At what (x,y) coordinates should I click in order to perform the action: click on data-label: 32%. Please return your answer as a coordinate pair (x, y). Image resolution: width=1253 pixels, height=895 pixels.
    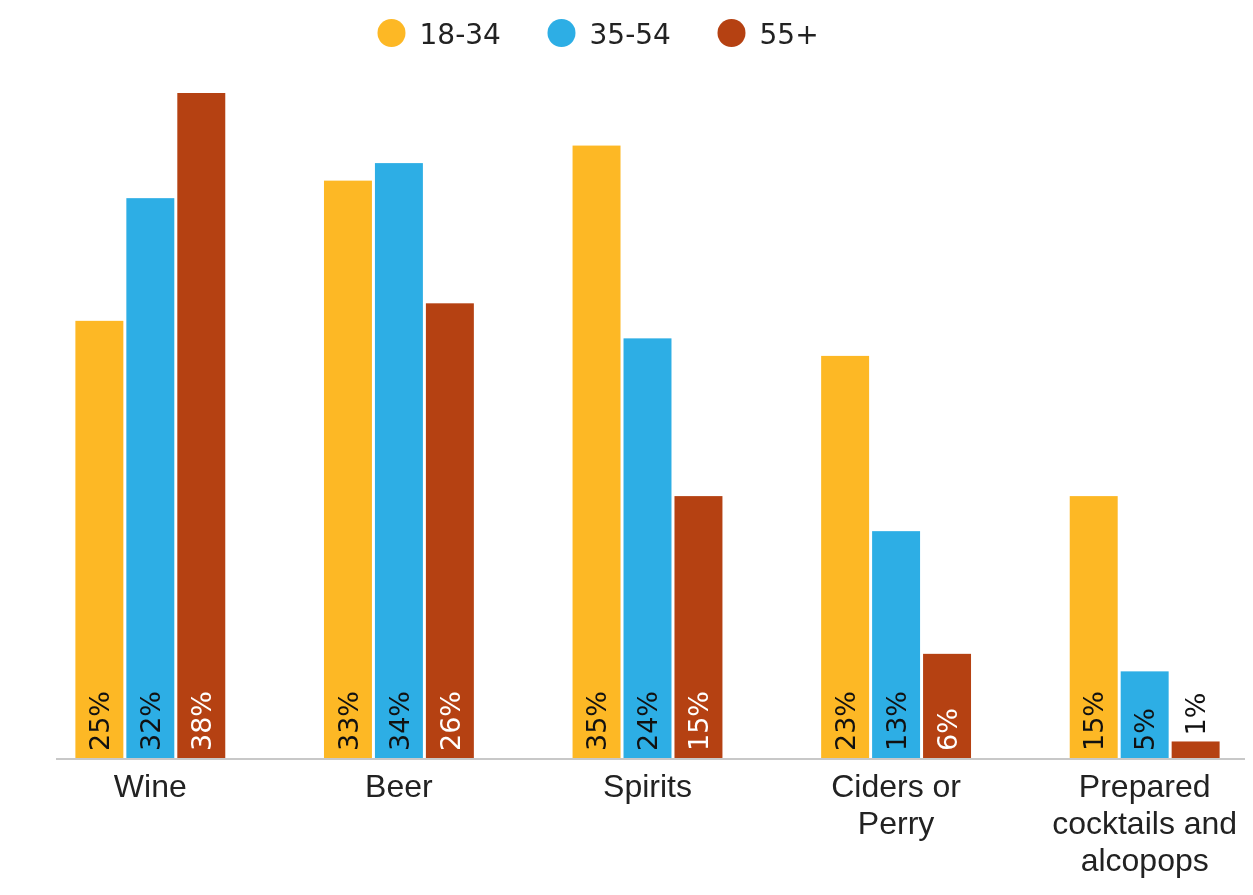
    Looking at the image, I should click on (151, 720).